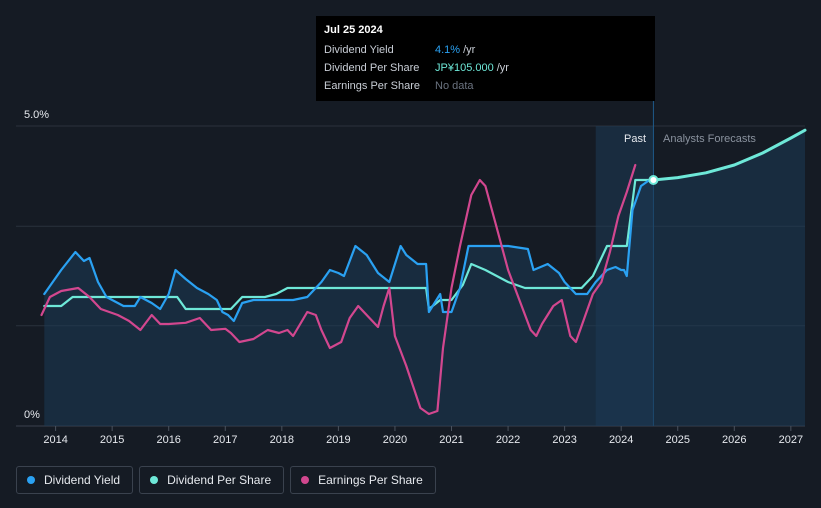  I want to click on tooltip-label: Earnings Per Share, so click(372, 86).